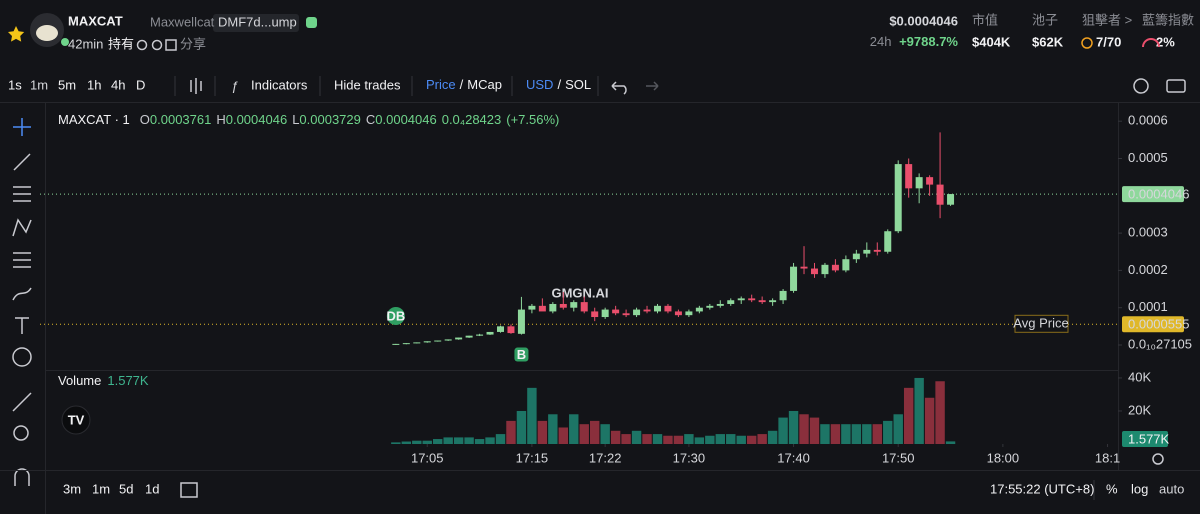 The image size is (1200, 514). I want to click on interval-button: D, so click(140, 84).